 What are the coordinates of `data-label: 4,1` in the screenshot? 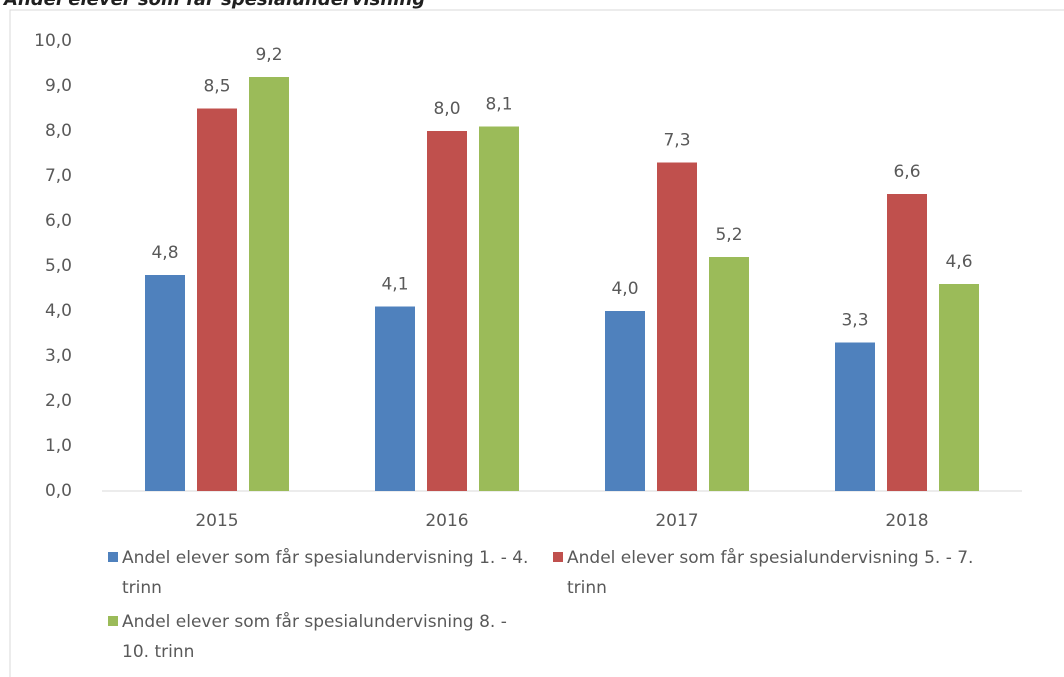 It's located at (394, 285).